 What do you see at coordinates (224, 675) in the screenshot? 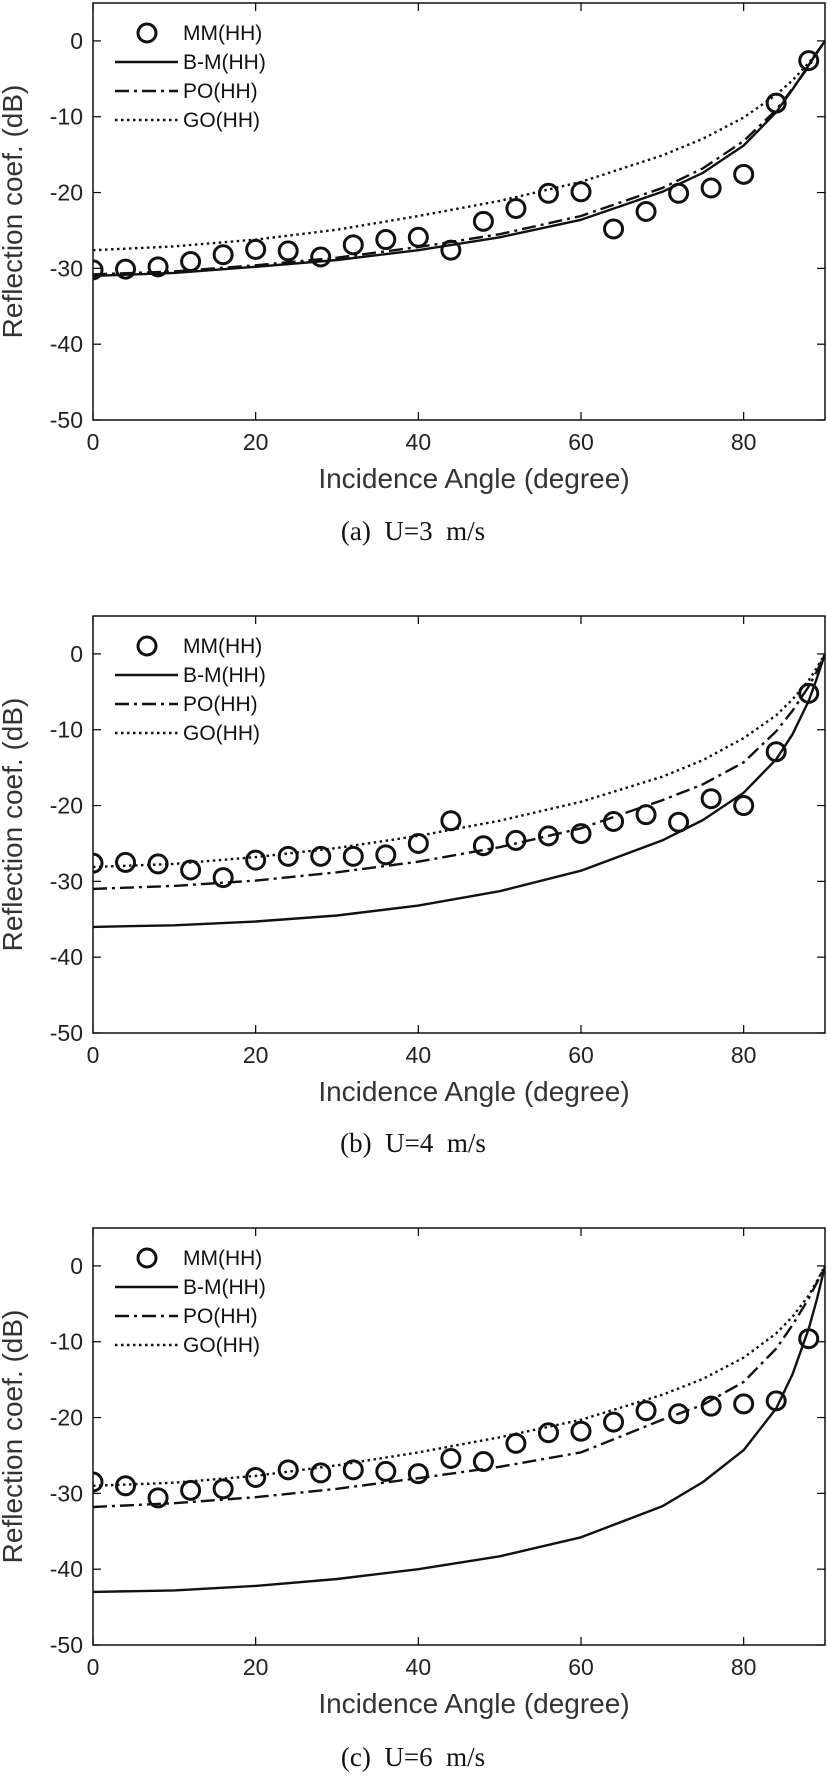
I see `legend-label: B-M(HH)` at bounding box center [224, 675].